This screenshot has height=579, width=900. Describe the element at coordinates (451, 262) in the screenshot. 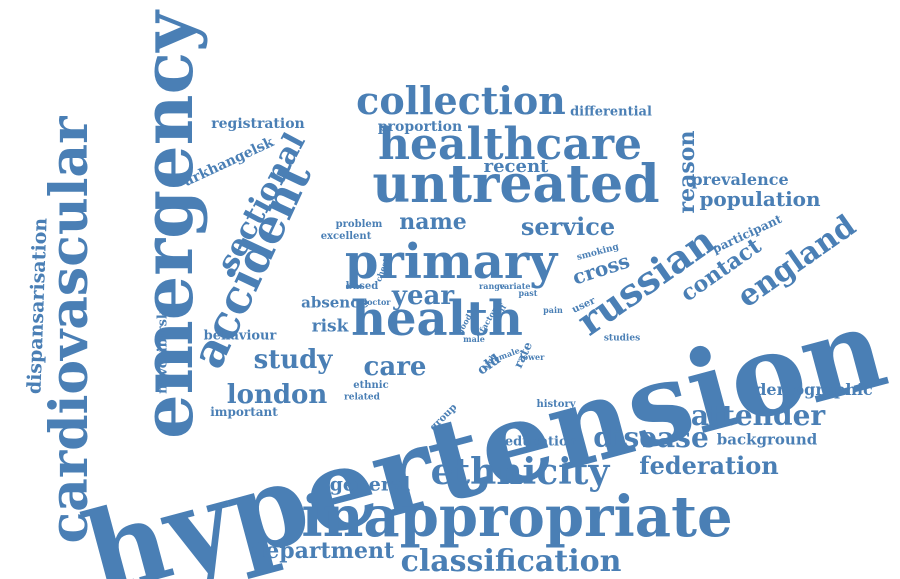

I see `word-primary: primary` at that location.